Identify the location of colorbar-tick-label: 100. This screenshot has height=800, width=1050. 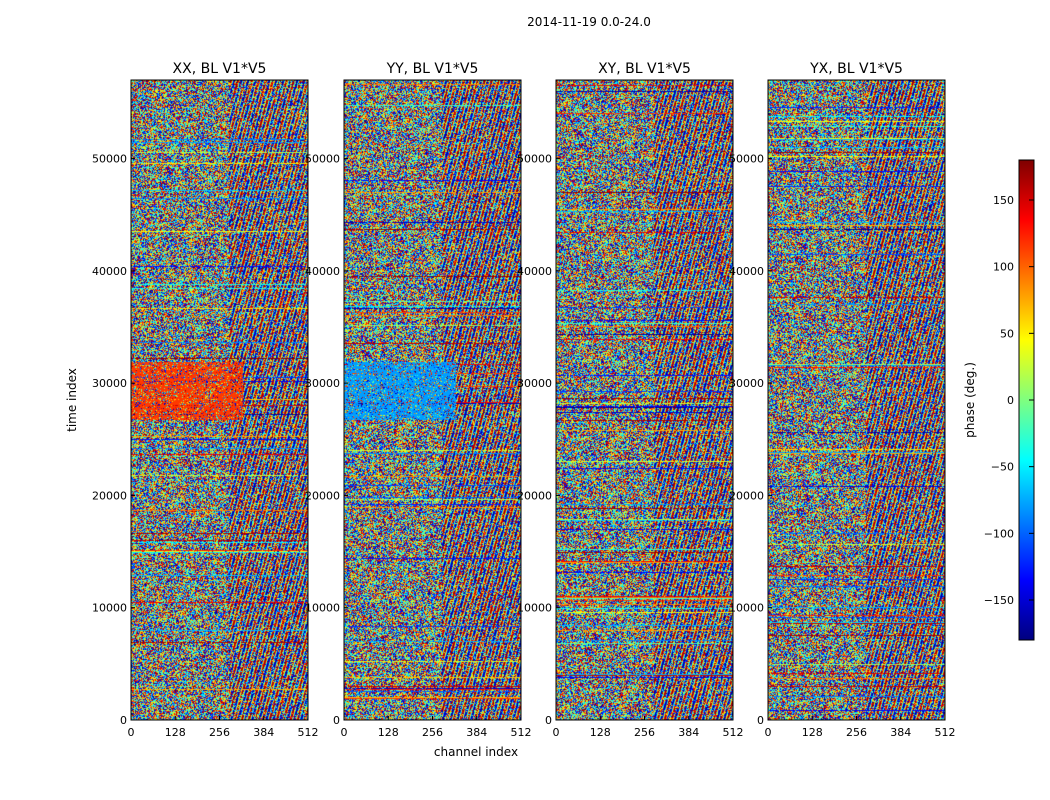
(1003, 267).